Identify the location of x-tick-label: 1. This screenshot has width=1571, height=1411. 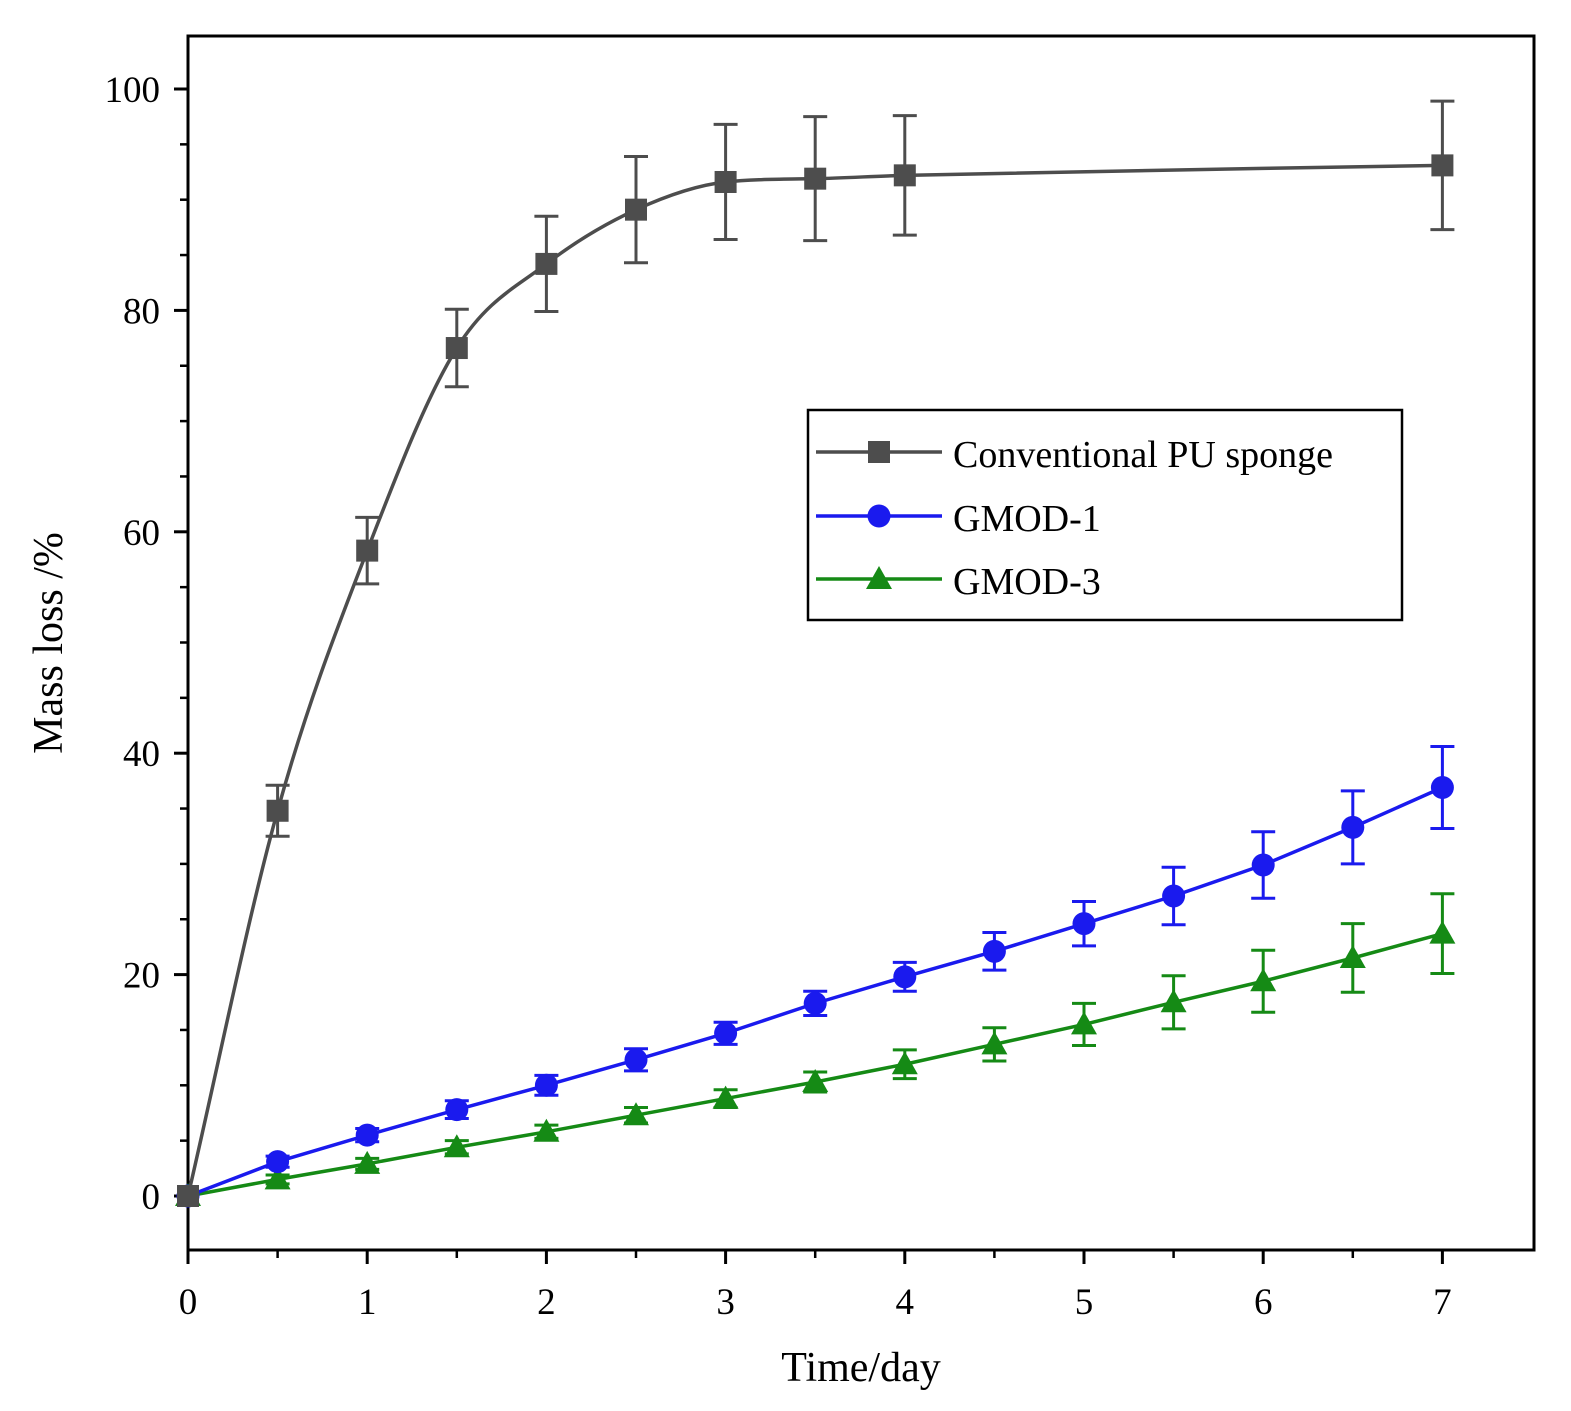
(367, 1302).